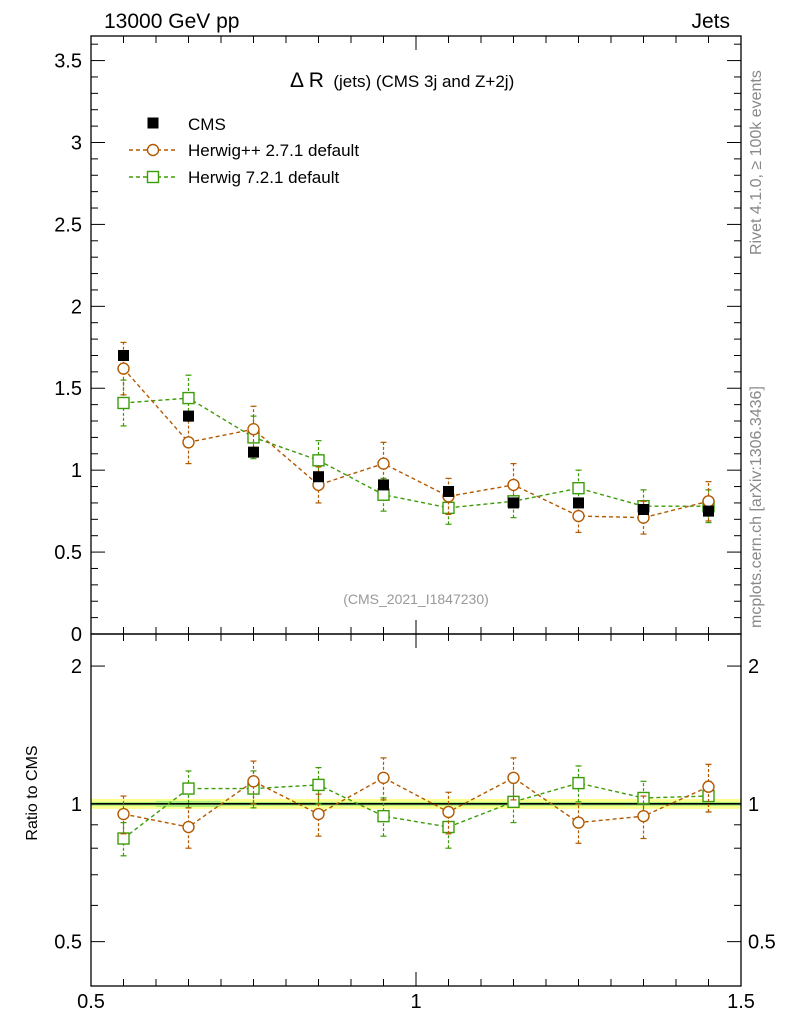 The width and height of the screenshot is (786, 1024). I want to click on y-tick-label: 3, so click(76, 143).